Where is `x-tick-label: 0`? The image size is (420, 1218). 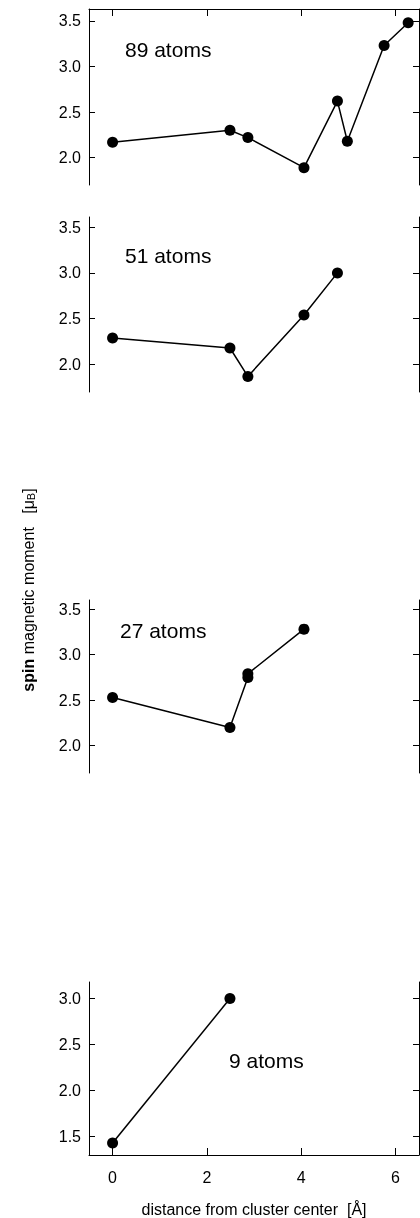
x-tick-label: 0 is located at coordinates (113, 1177).